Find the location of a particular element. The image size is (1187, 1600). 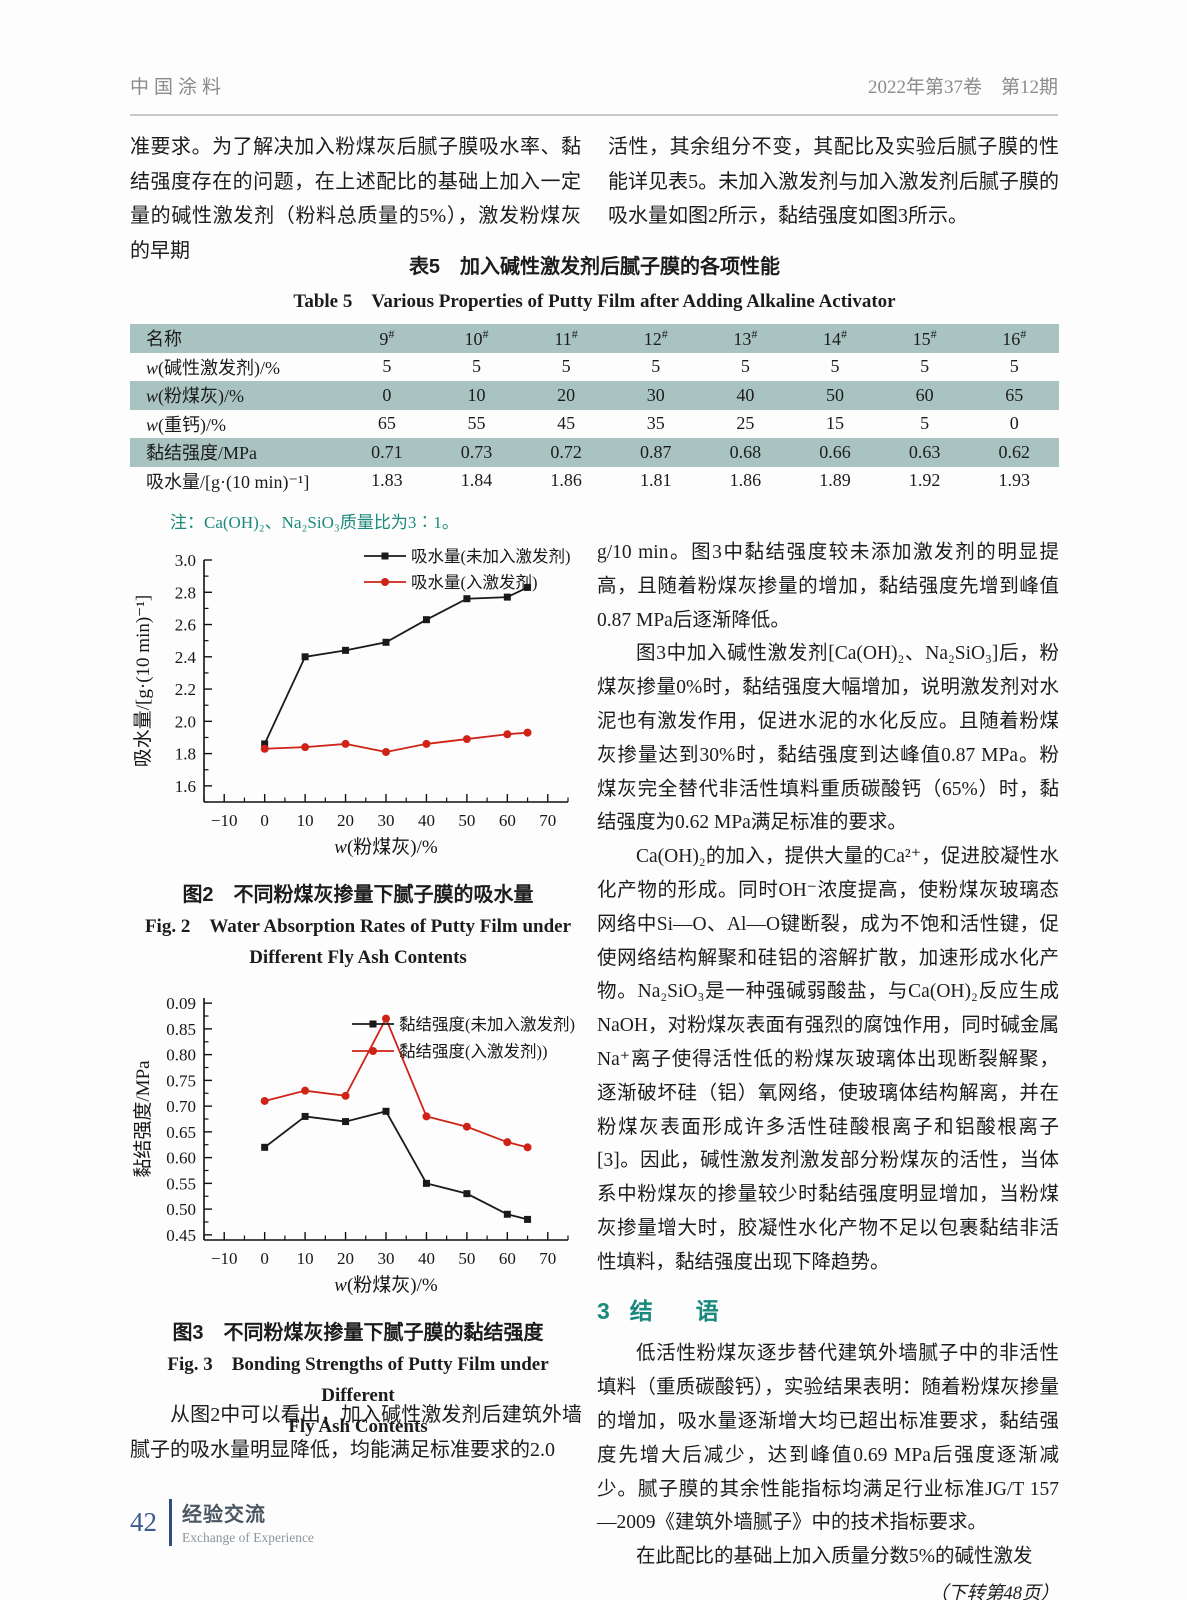

table5-note: 注：Ca(OH)₂、Na₂SiO₃质量比为3∶1。 is located at coordinates (314, 522).